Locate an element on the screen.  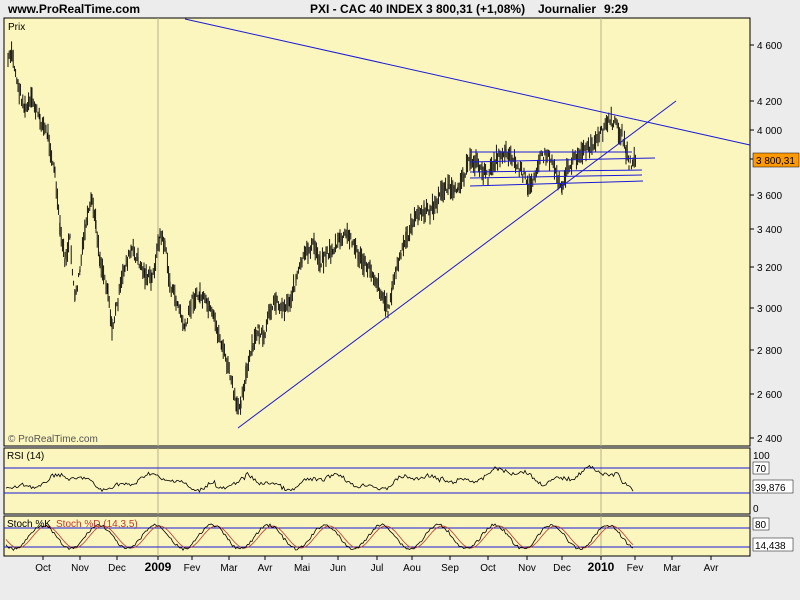
time-label: 9:29 is located at coordinates (616, 9).